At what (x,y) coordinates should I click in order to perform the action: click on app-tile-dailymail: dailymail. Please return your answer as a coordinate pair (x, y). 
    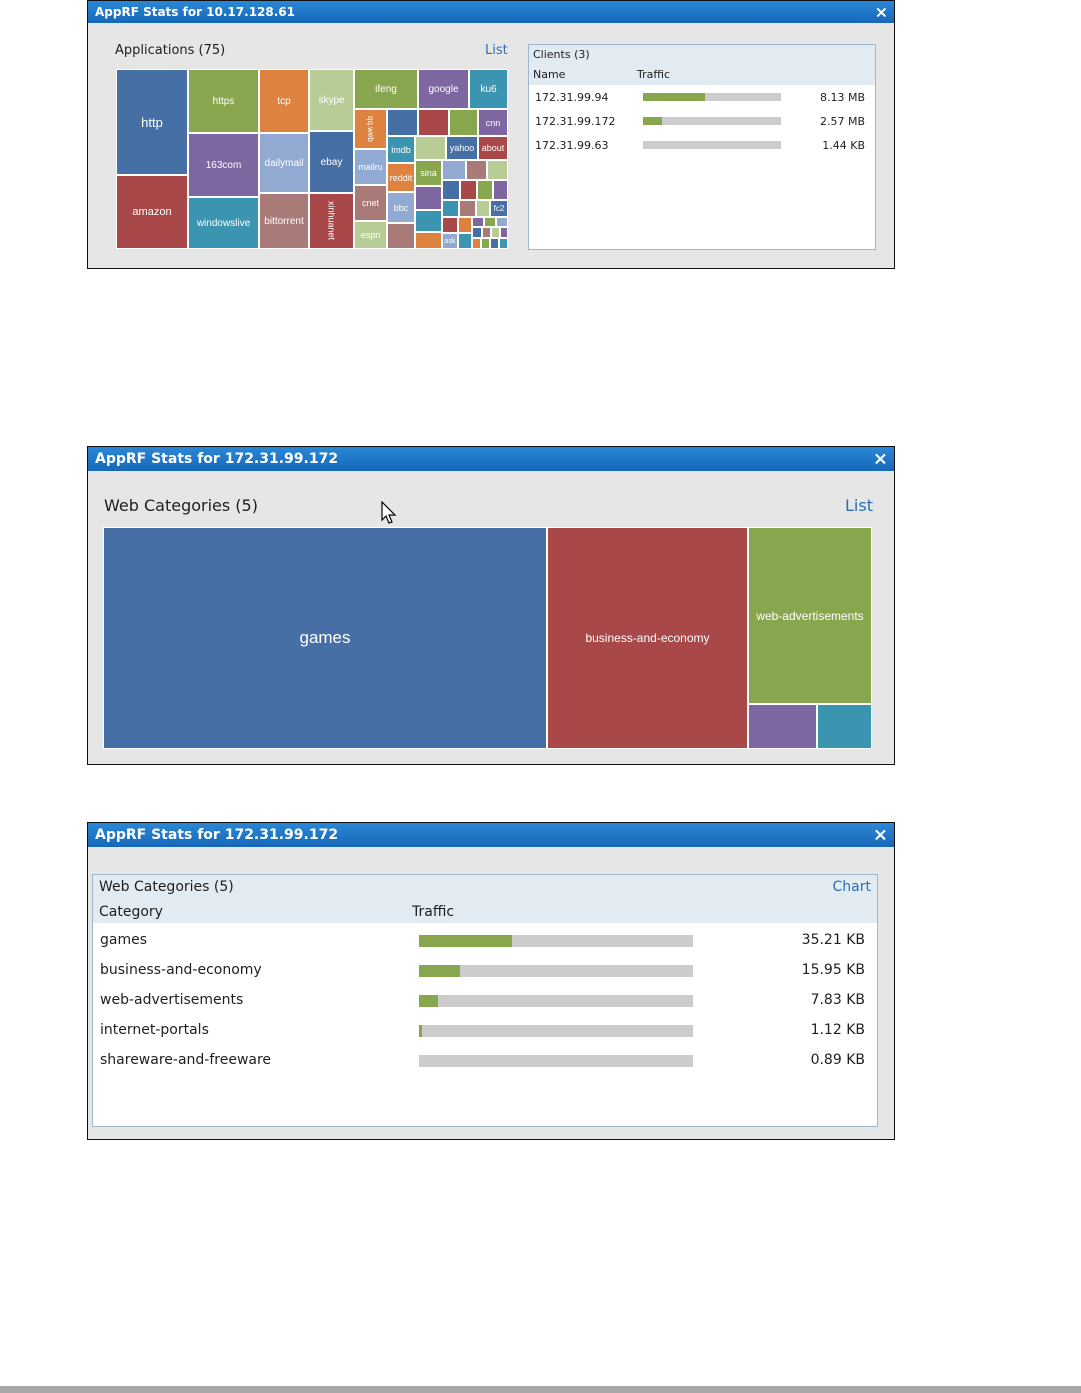
    Looking at the image, I should click on (284, 163).